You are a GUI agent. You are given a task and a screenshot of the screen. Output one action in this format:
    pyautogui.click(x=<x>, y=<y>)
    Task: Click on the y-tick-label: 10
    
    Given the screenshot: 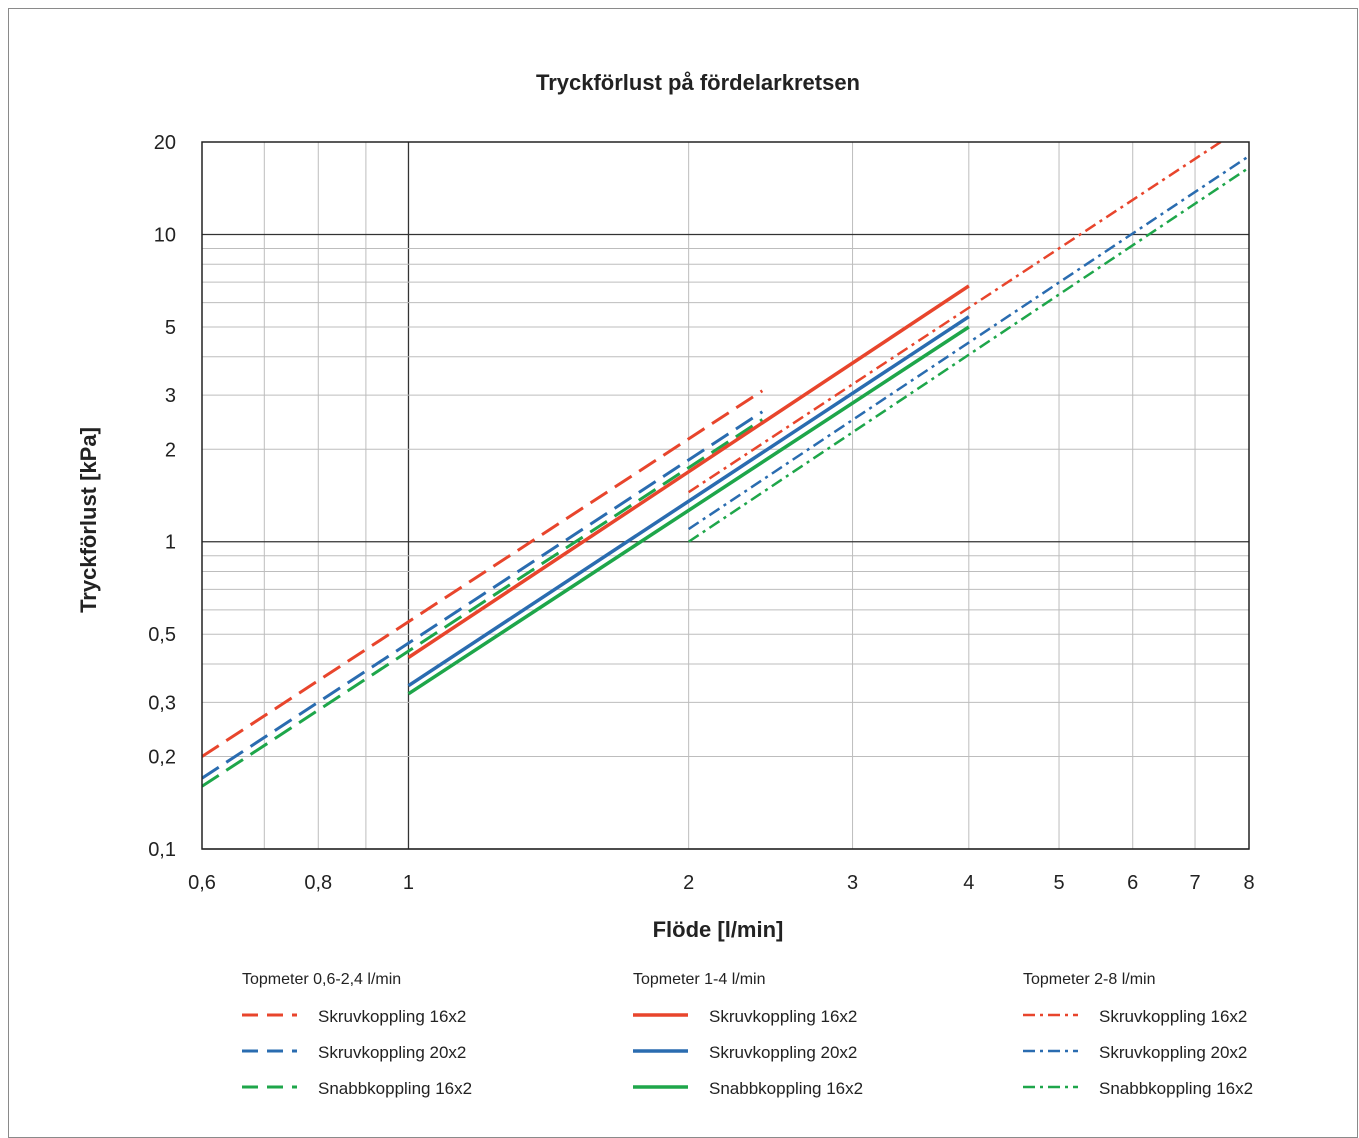 What is the action you would take?
    pyautogui.click(x=165, y=235)
    